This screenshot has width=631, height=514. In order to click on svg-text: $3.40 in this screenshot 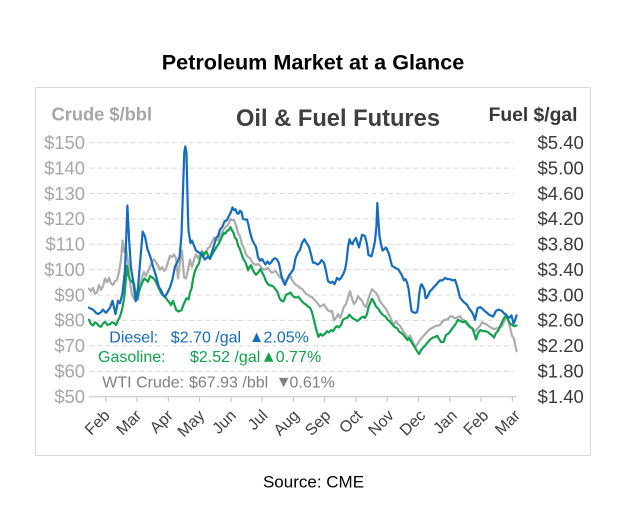, I will do `click(561, 269)`.